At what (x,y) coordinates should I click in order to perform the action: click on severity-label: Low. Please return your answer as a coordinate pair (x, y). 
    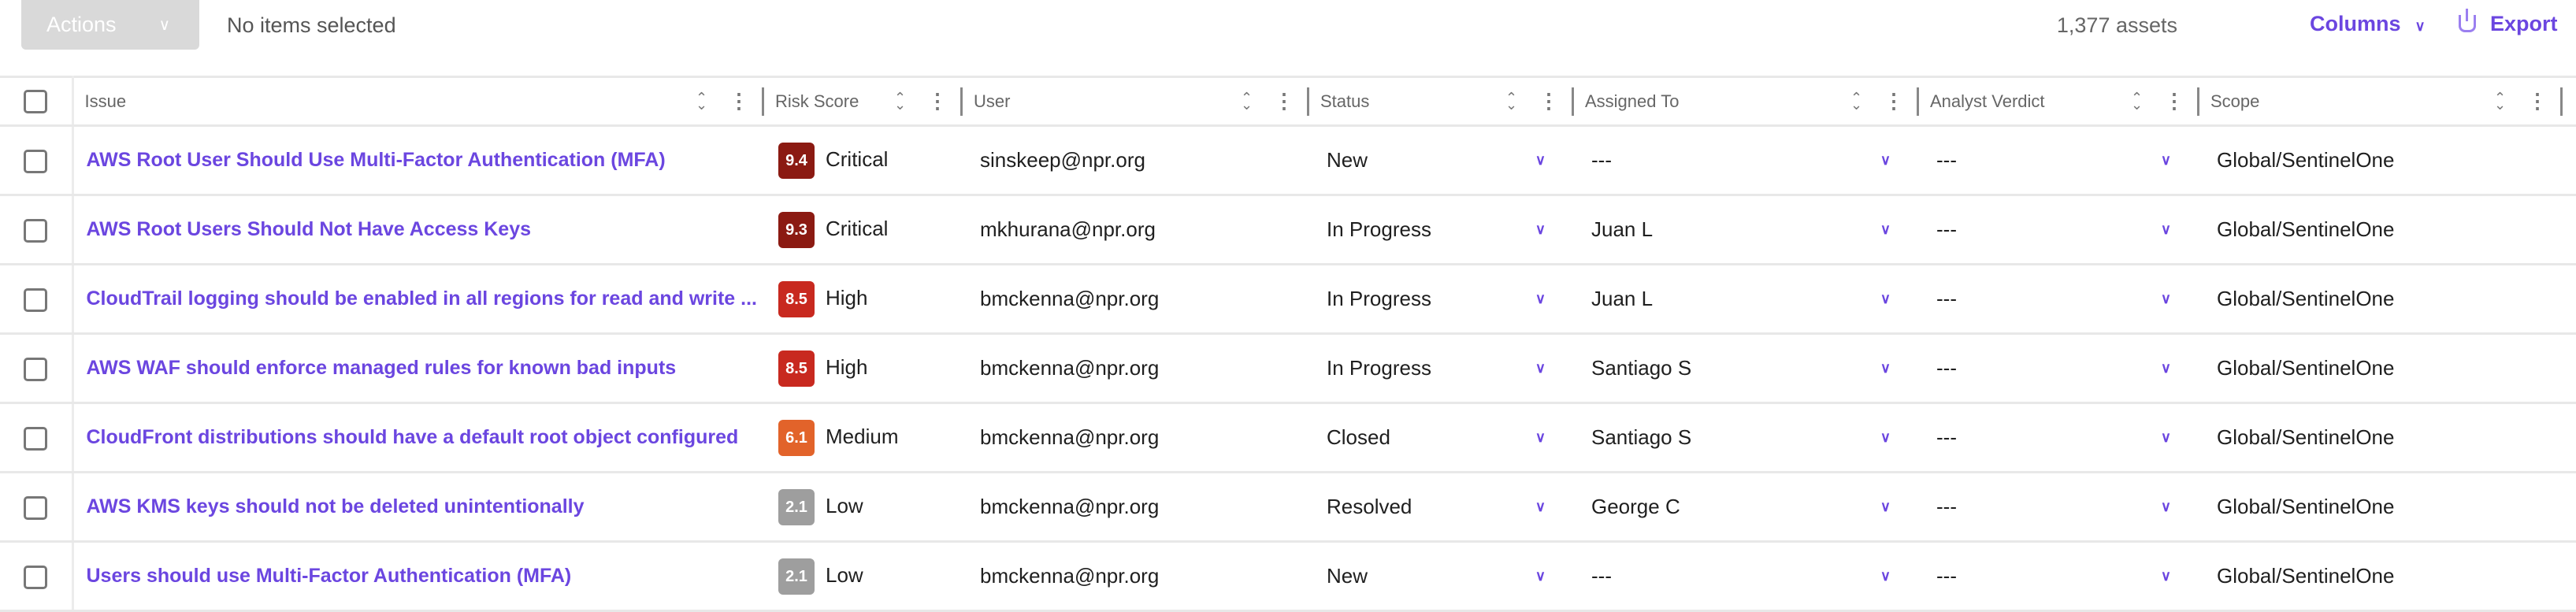
    Looking at the image, I should click on (844, 505).